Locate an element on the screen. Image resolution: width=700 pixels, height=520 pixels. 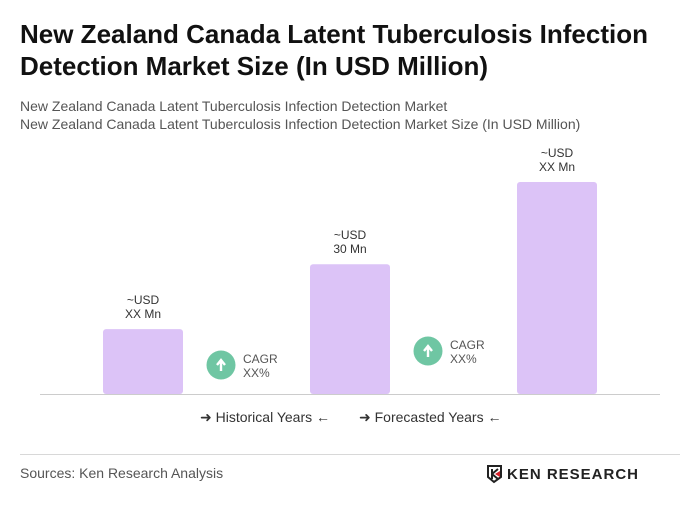
source-text: Sources: Ken Research Analysis is located at coordinates (122, 473).